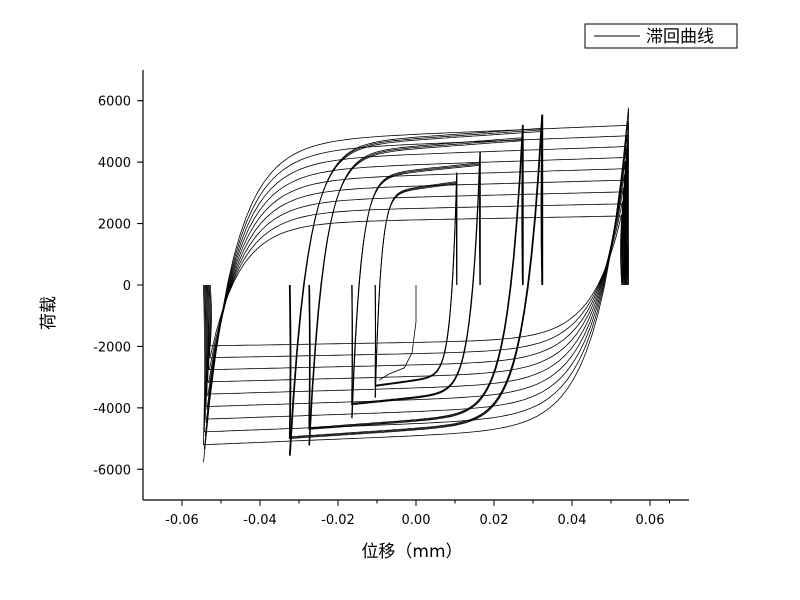  What do you see at coordinates (411, 552) in the screenshot?
I see `x-axis-title: 位移（mm）` at bounding box center [411, 552].